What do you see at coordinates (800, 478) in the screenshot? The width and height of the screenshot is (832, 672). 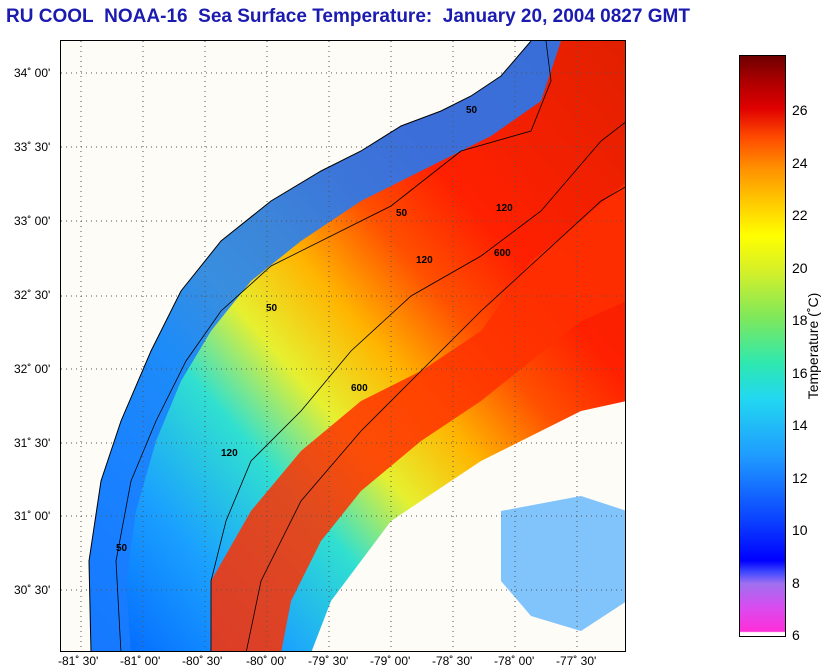 I see `colorbar-tick-12: 12` at bounding box center [800, 478].